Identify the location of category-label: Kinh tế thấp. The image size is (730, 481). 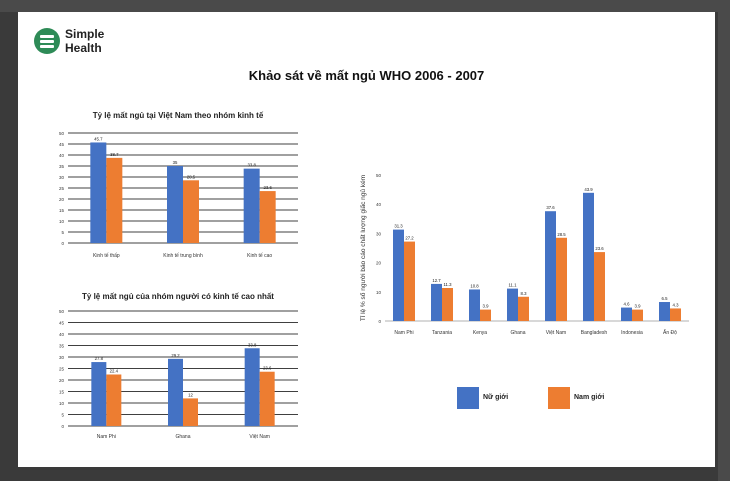
(106, 256).